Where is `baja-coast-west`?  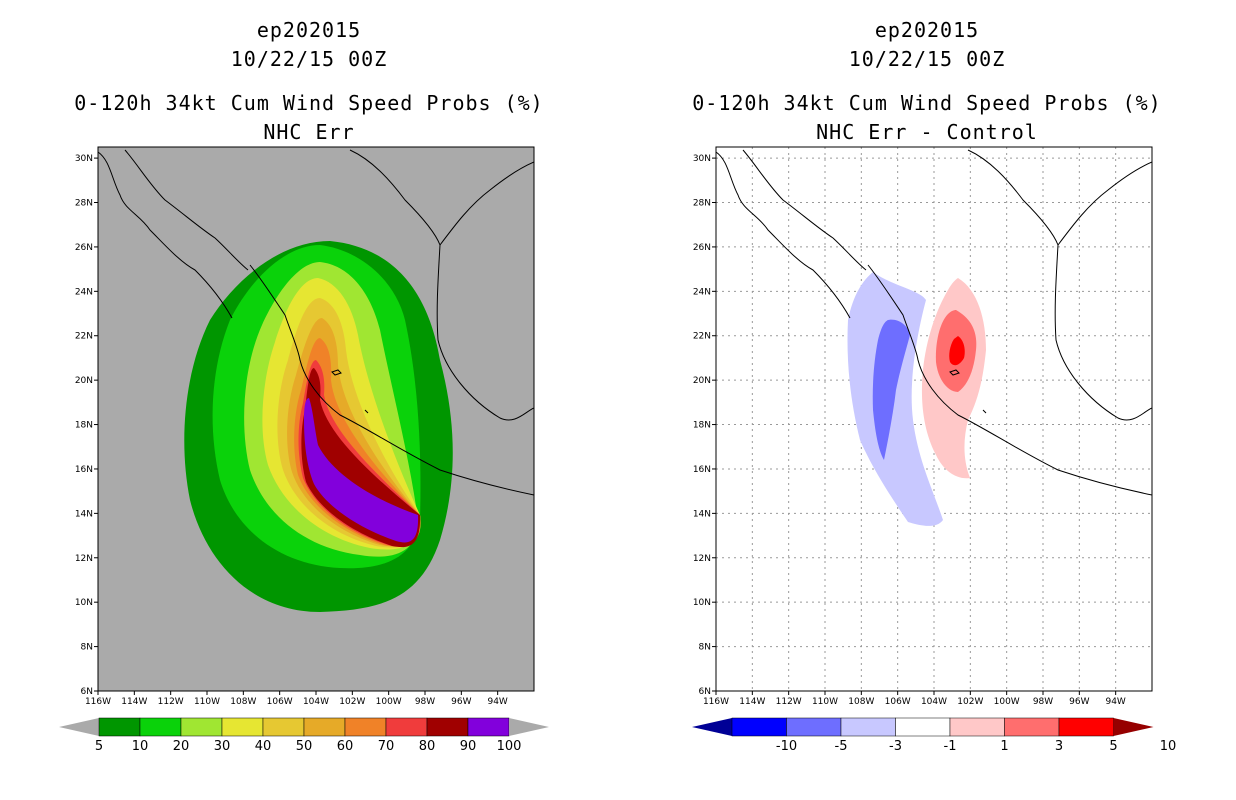
baja-coast-west is located at coordinates (165, 235).